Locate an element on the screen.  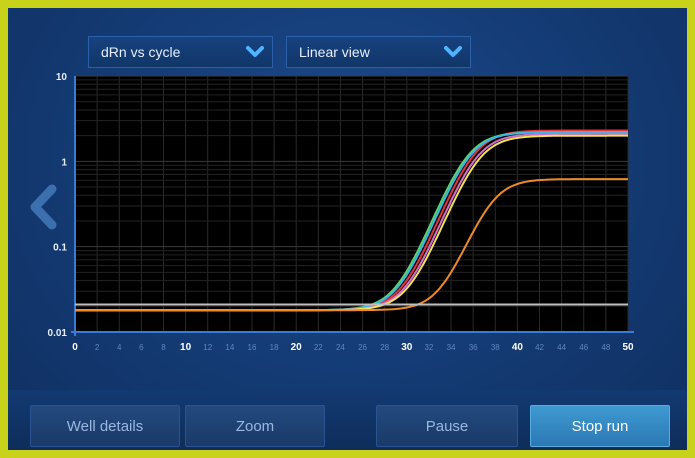
y-tick-label: 0.01 is located at coordinates (58, 333).